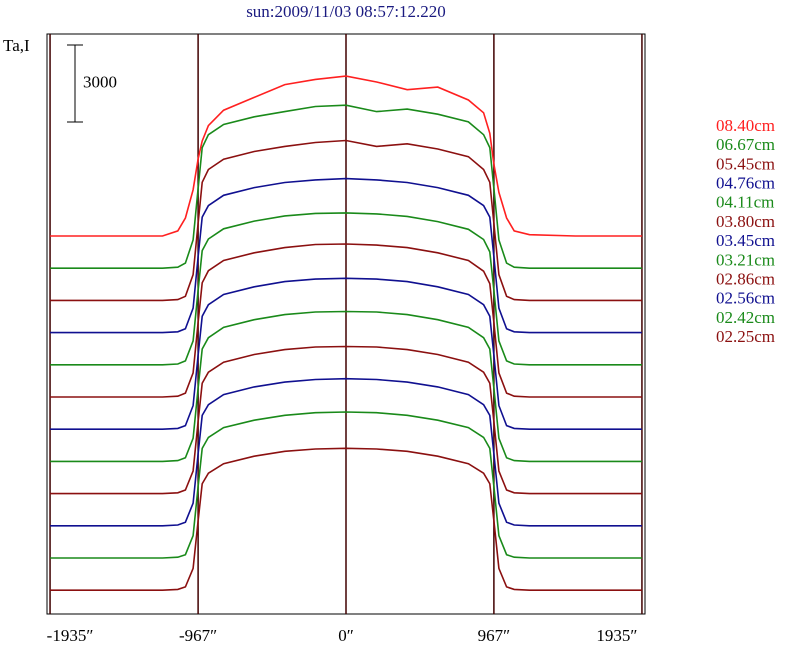 The height and width of the screenshot is (649, 791). What do you see at coordinates (745, 183) in the screenshot?
I see `legend-label: 04.76cm` at bounding box center [745, 183].